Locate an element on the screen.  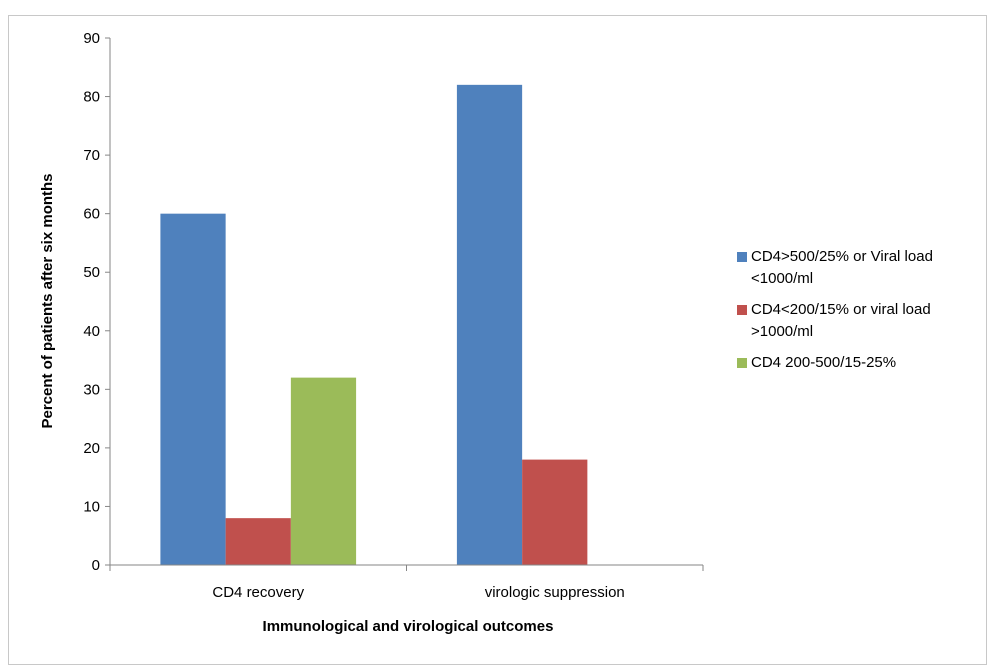
legend-label: CD4<200/15% or viral load >1000/ml is located at coordinates (841, 320).